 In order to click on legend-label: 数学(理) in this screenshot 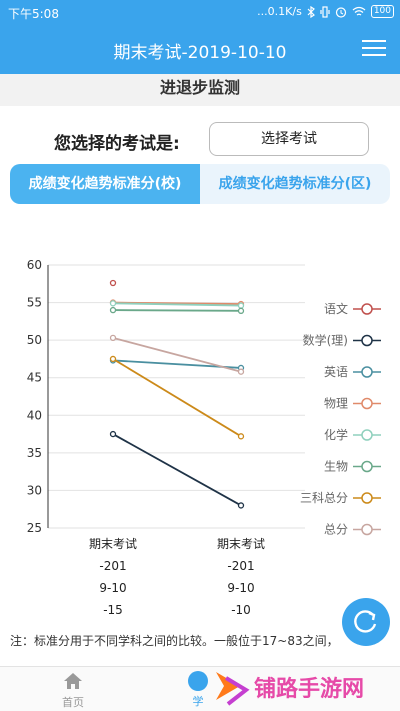, I will do `click(325, 340)`.